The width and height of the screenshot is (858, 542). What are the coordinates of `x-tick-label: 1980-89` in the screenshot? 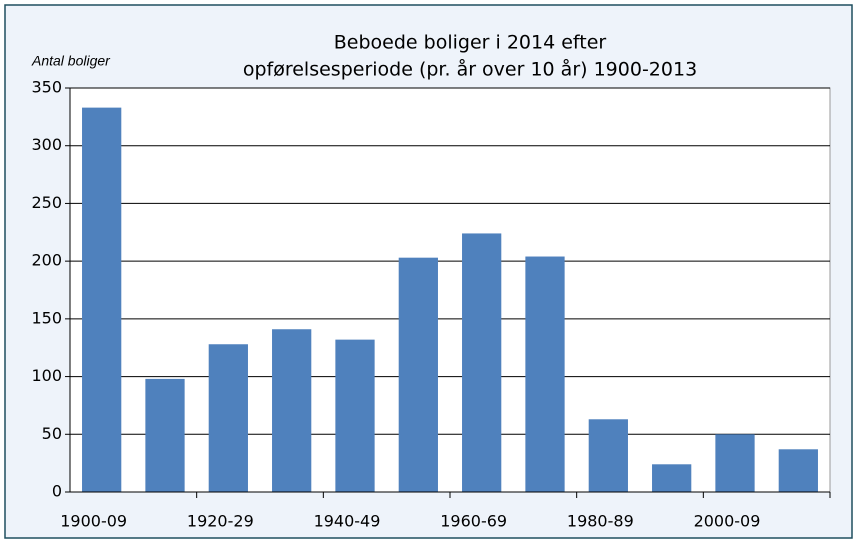 It's located at (600, 521).